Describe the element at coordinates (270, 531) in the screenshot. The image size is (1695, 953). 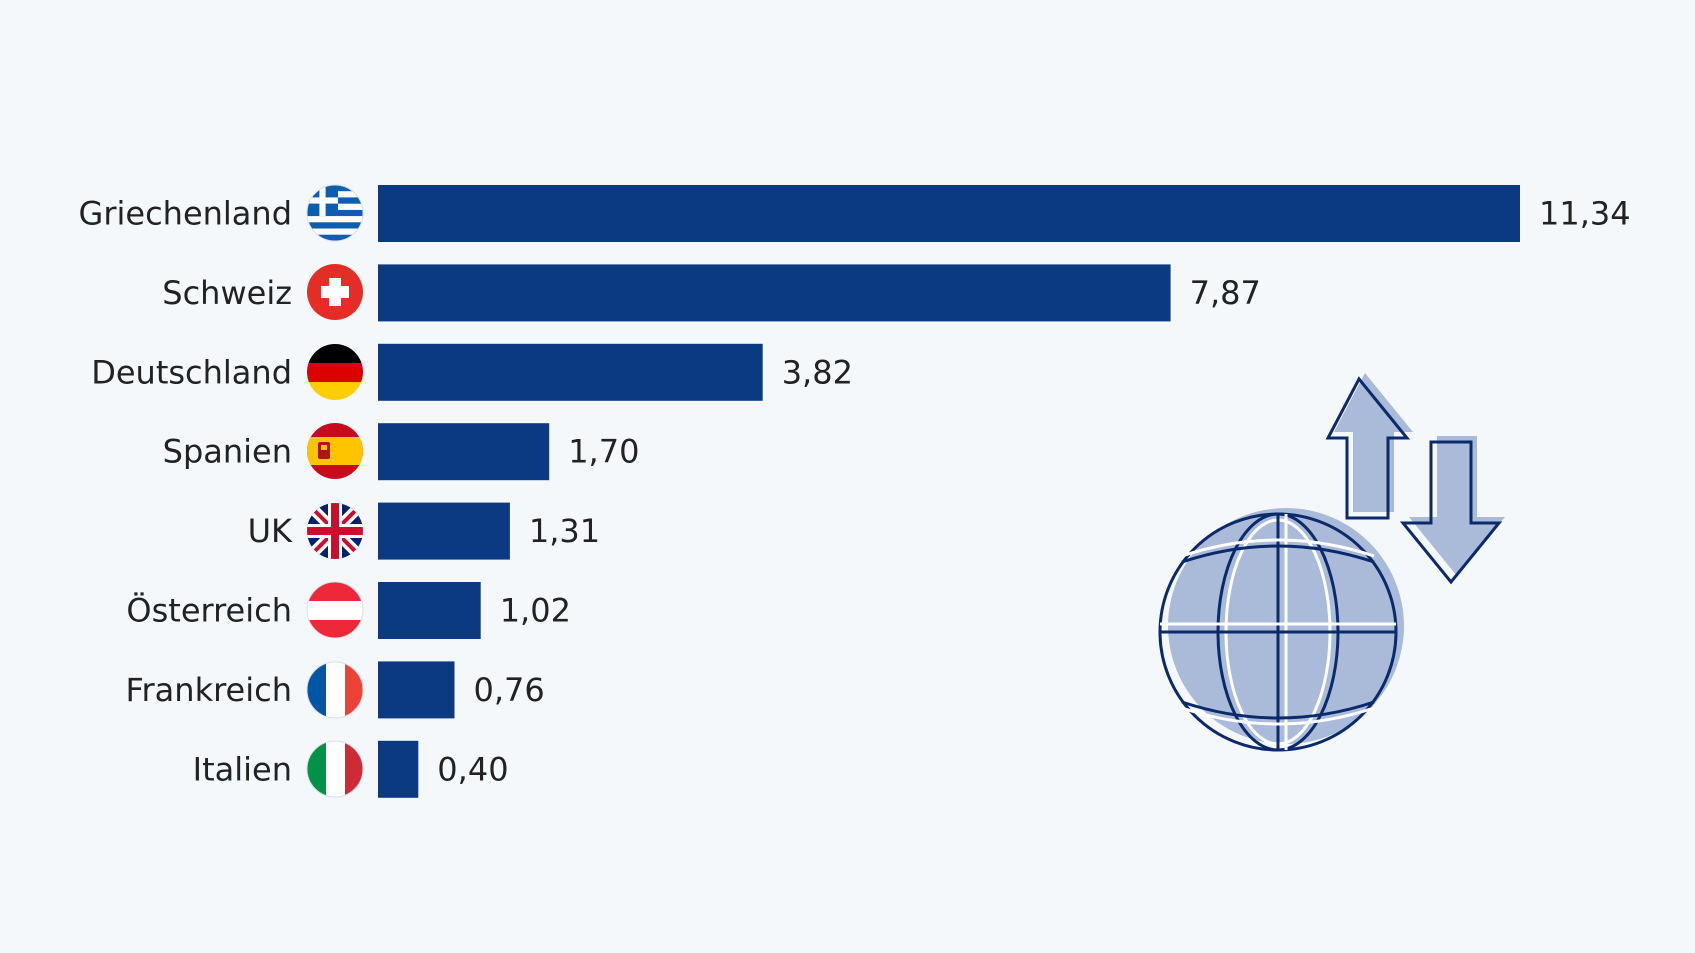
I see `category-label: UK` at that location.